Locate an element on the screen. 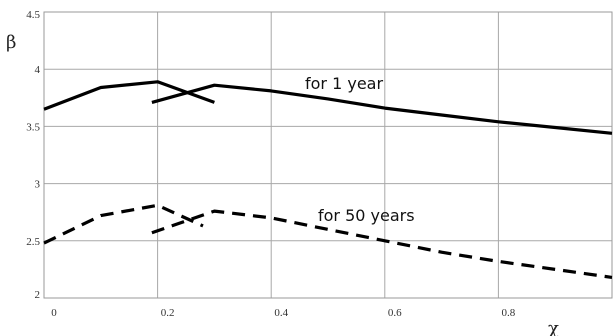  y-tick-label: 2 is located at coordinates (38, 295).